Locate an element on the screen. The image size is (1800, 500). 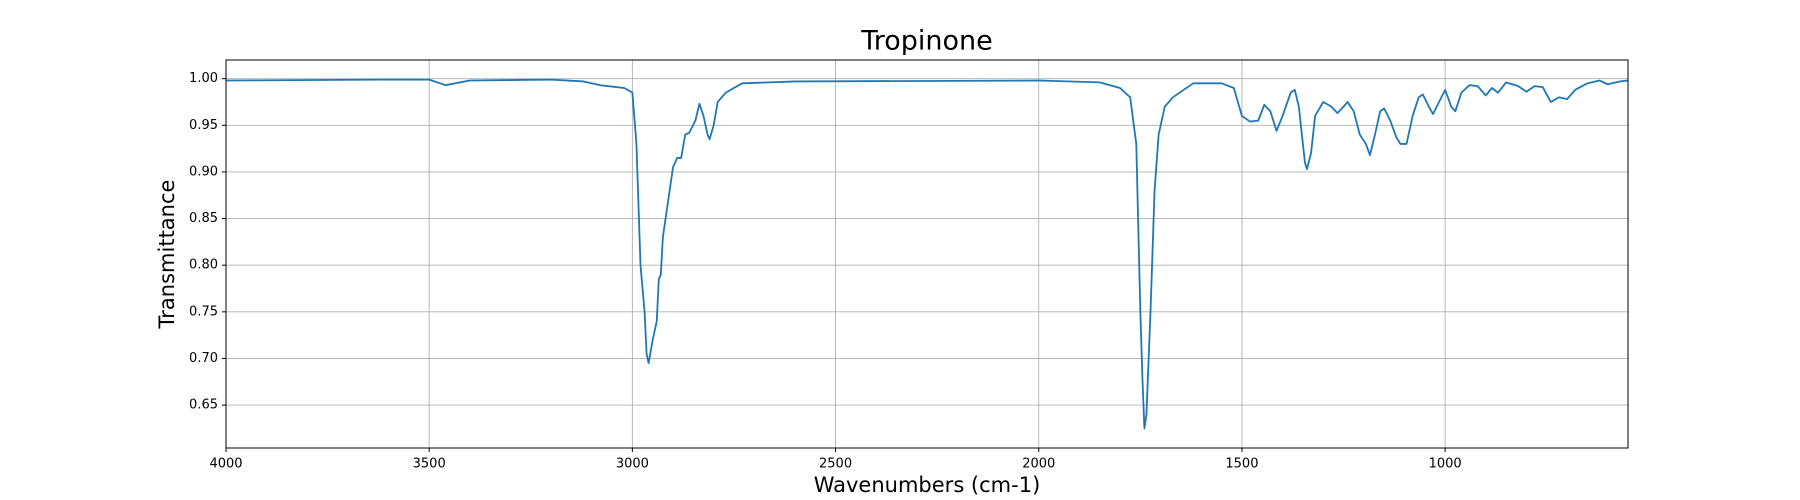
y-axis-label: Transmittance is located at coordinates (167, 255).